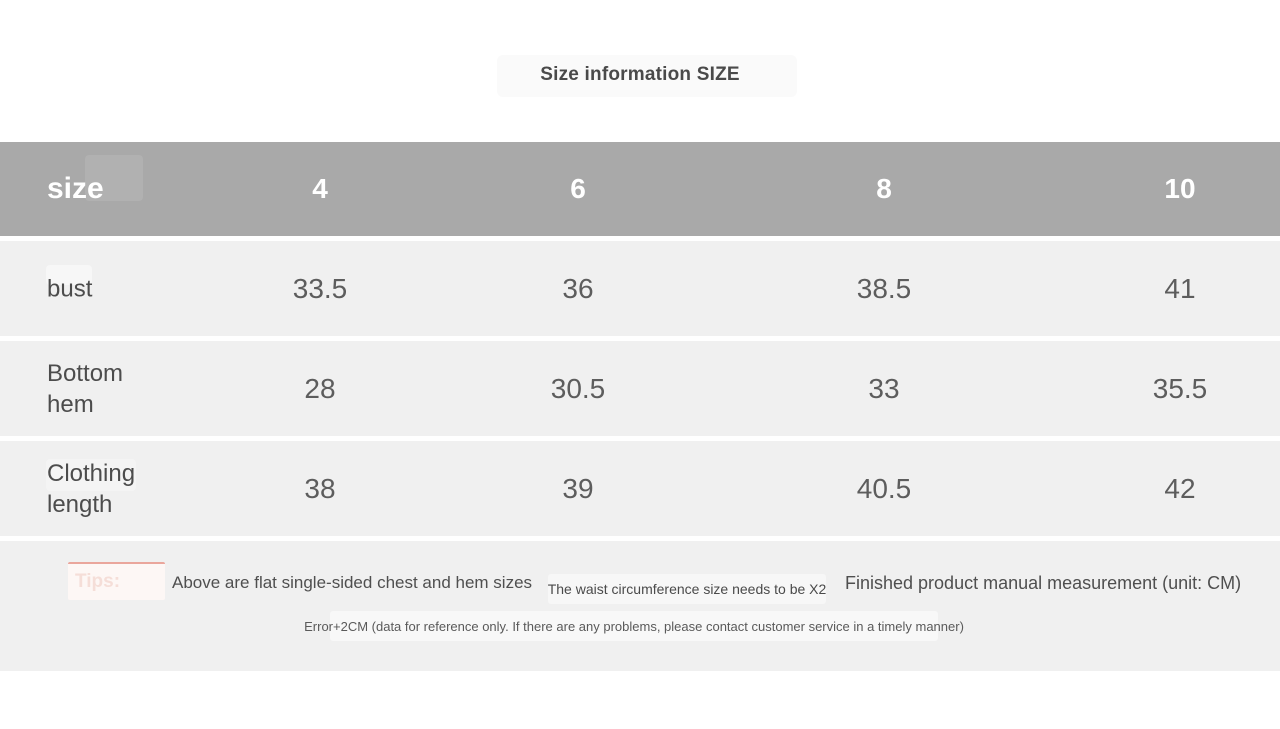  I want to click on row-label-clothing-length: Clothing length, so click(91, 488).